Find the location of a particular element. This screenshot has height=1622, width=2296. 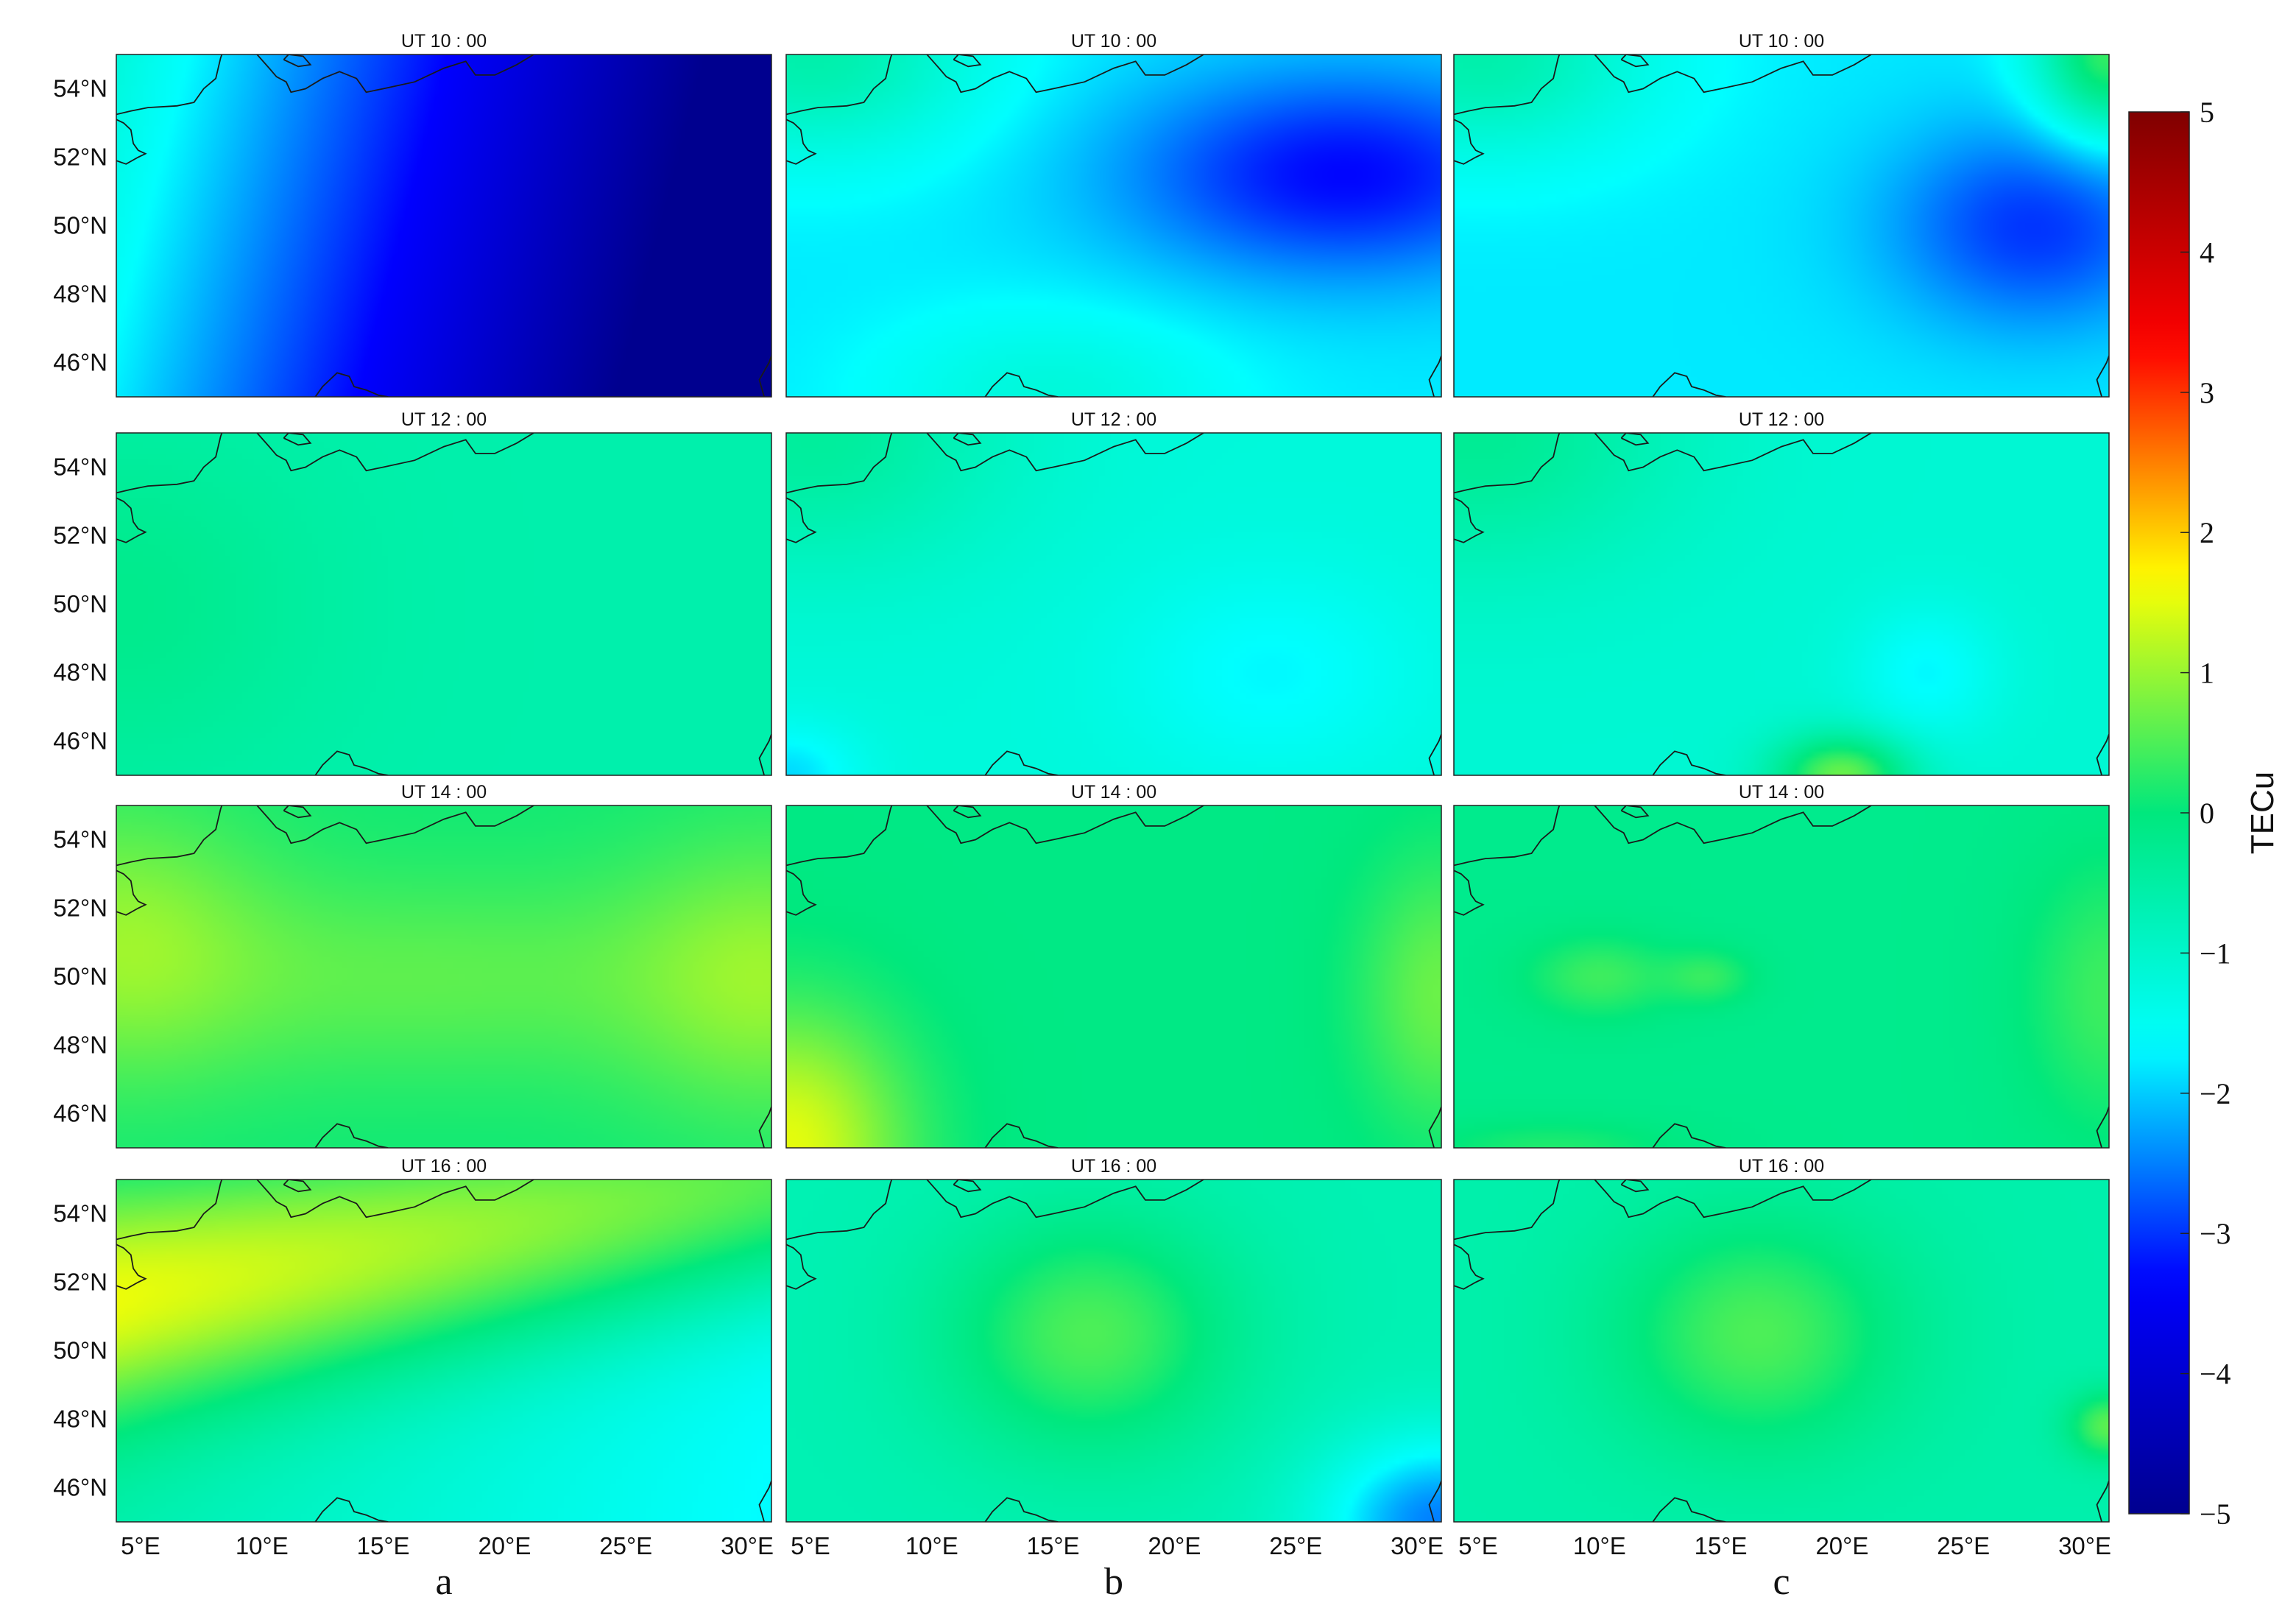

map-panel-4-2: UT 16 : 00 5°E 10°E 15°E 20°E 25°E 30°E is located at coordinates (1115, 1357).